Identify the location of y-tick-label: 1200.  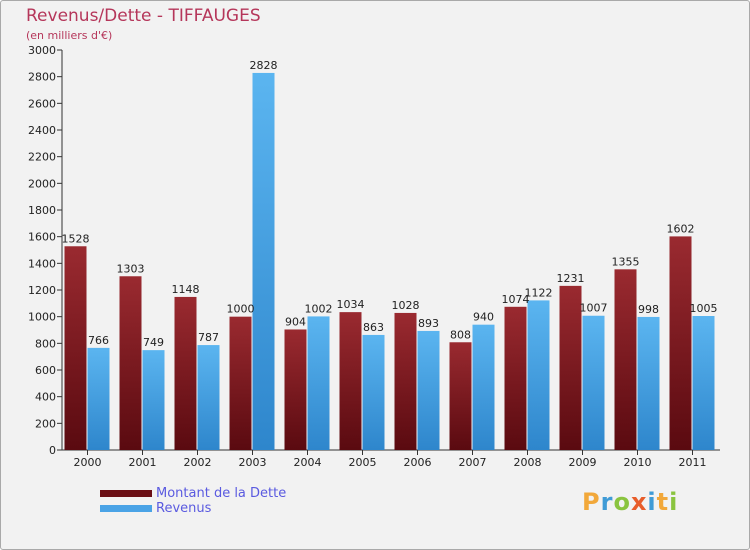
(42, 290).